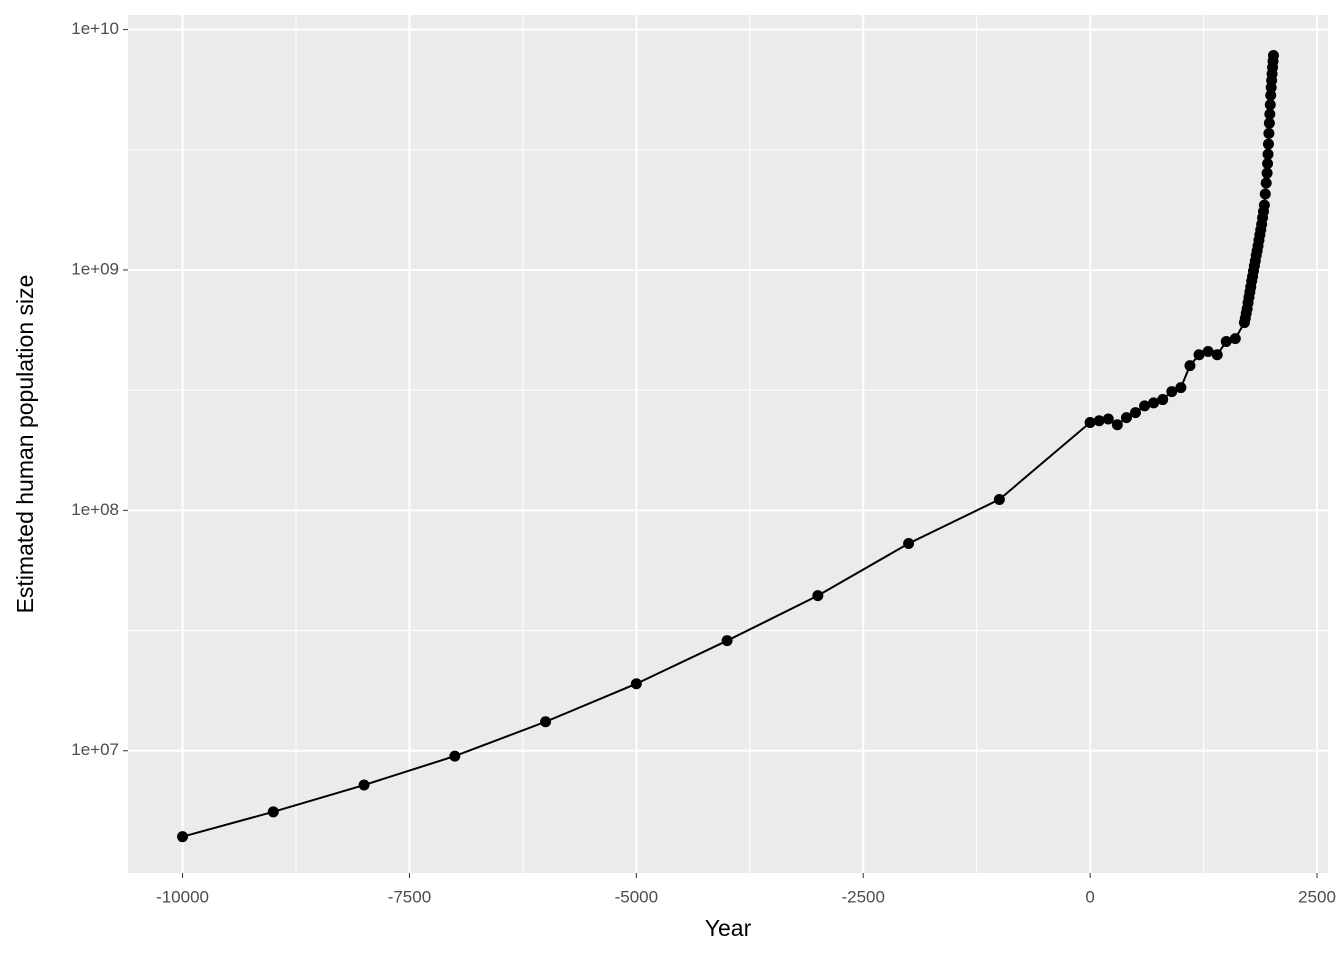 The height and width of the screenshot is (960, 1344). I want to click on y-tick-label: 1e+07, so click(95, 749).